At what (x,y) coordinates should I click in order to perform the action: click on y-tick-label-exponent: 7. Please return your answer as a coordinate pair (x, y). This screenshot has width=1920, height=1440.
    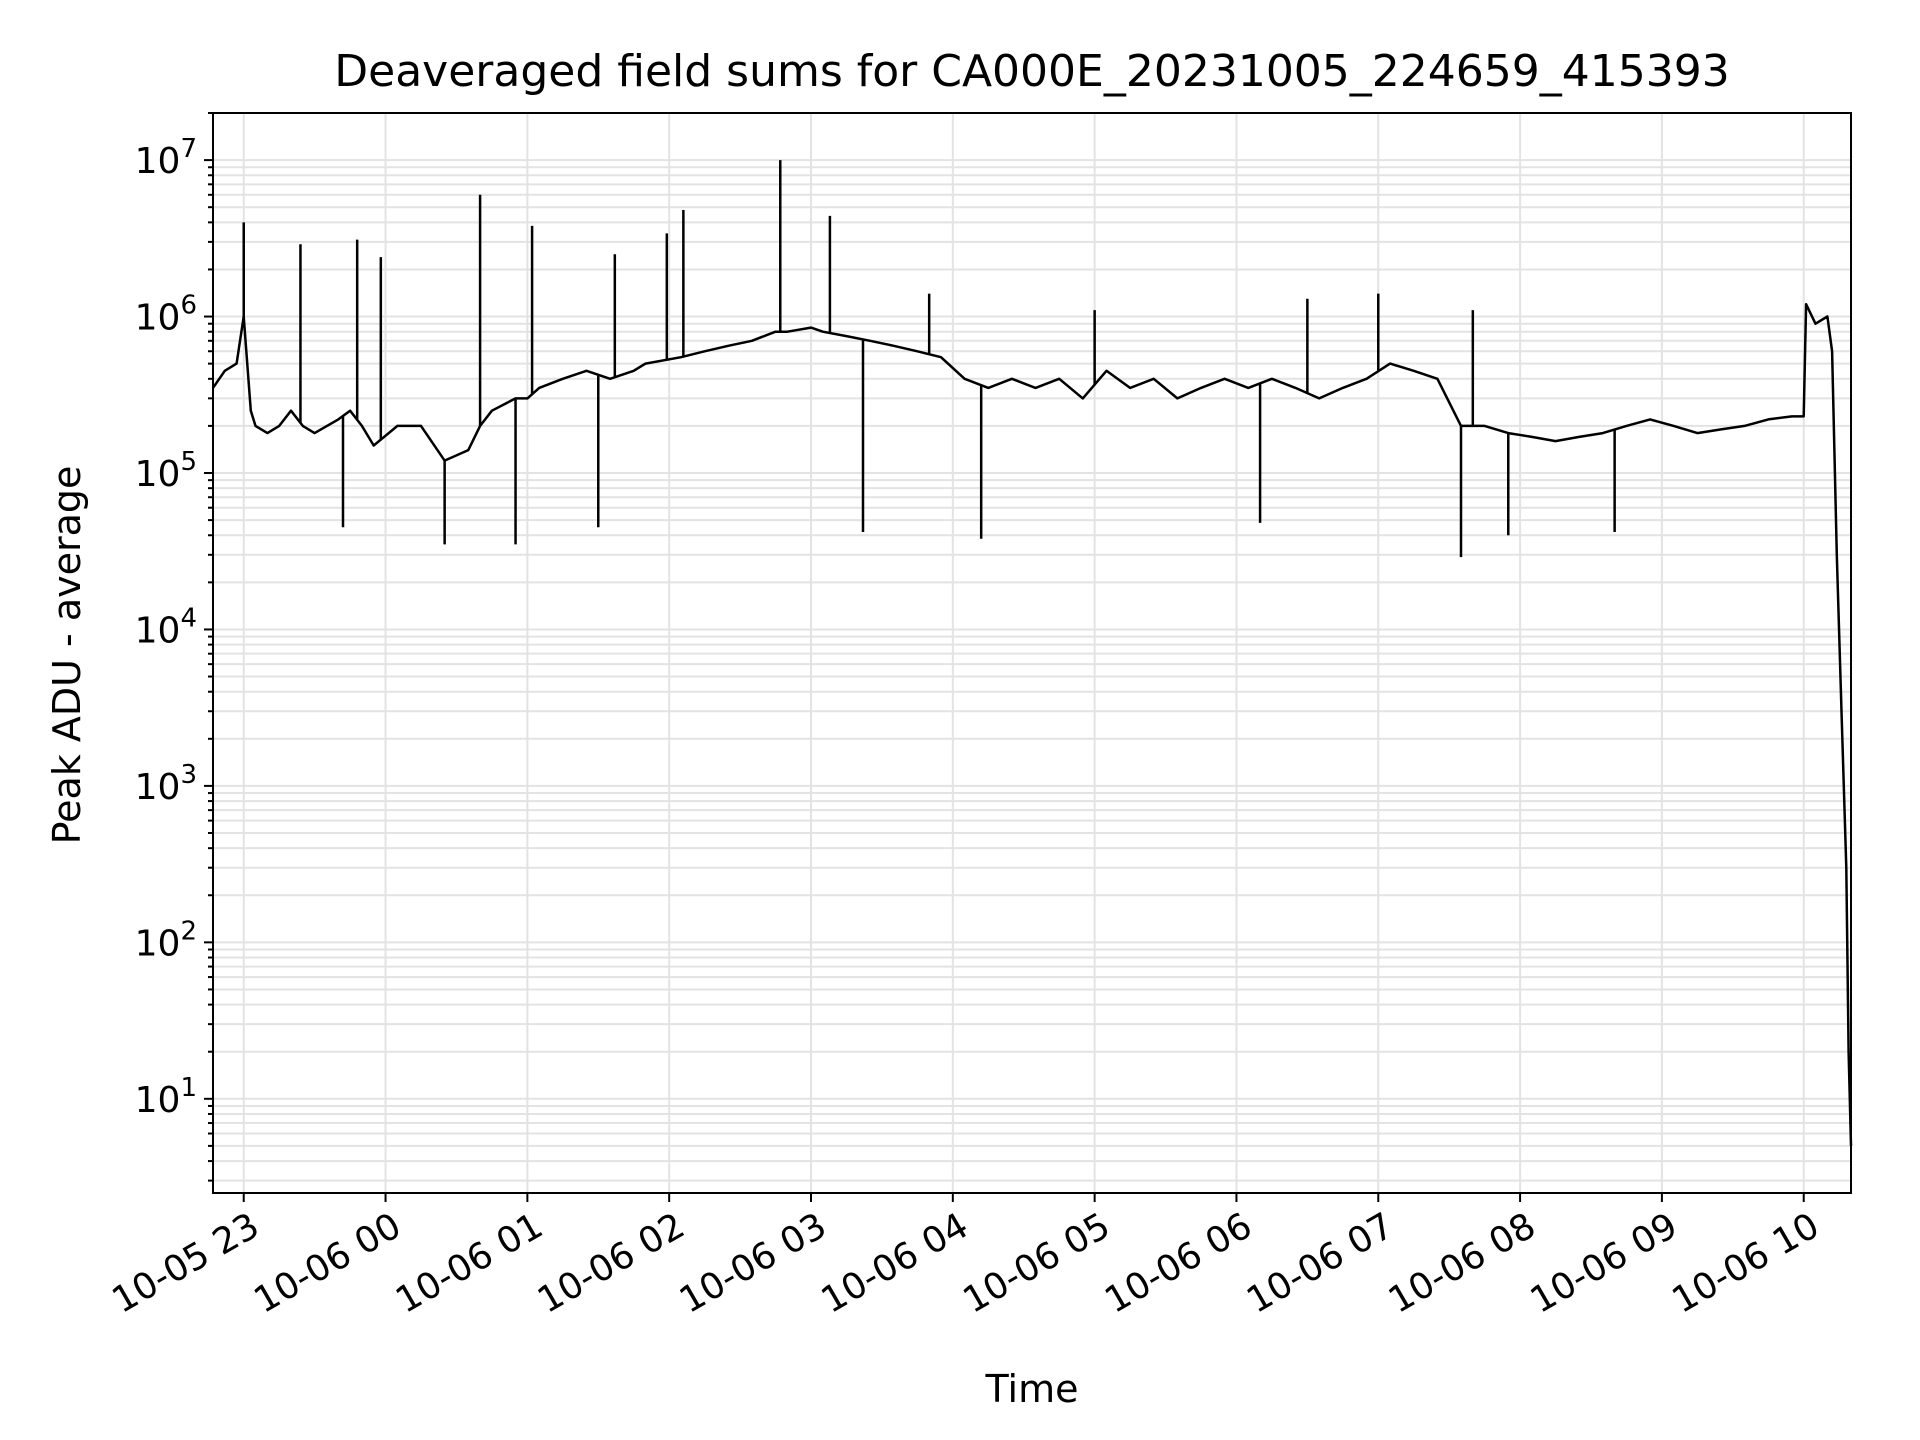
    Looking at the image, I should click on (188, 149).